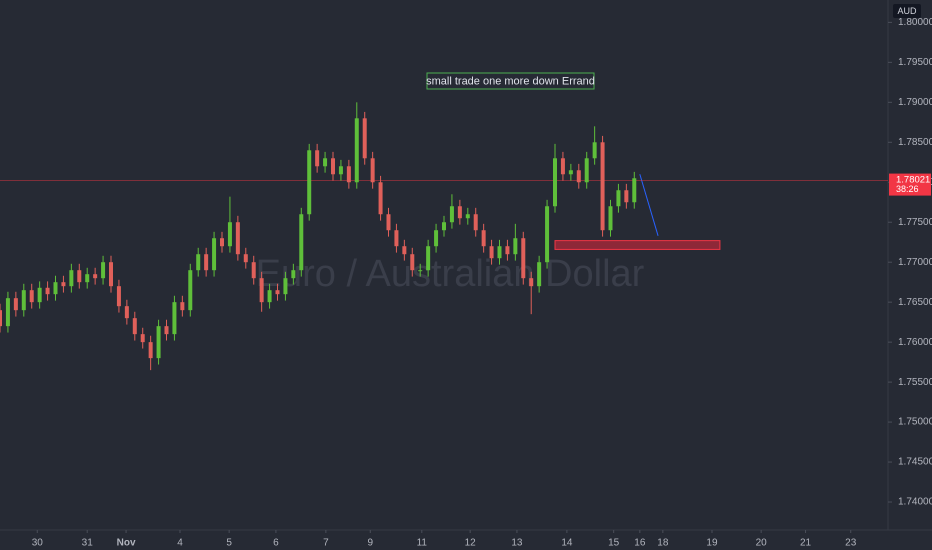  Describe the element at coordinates (422, 543) in the screenshot. I see `x-tick-label: 11` at that location.